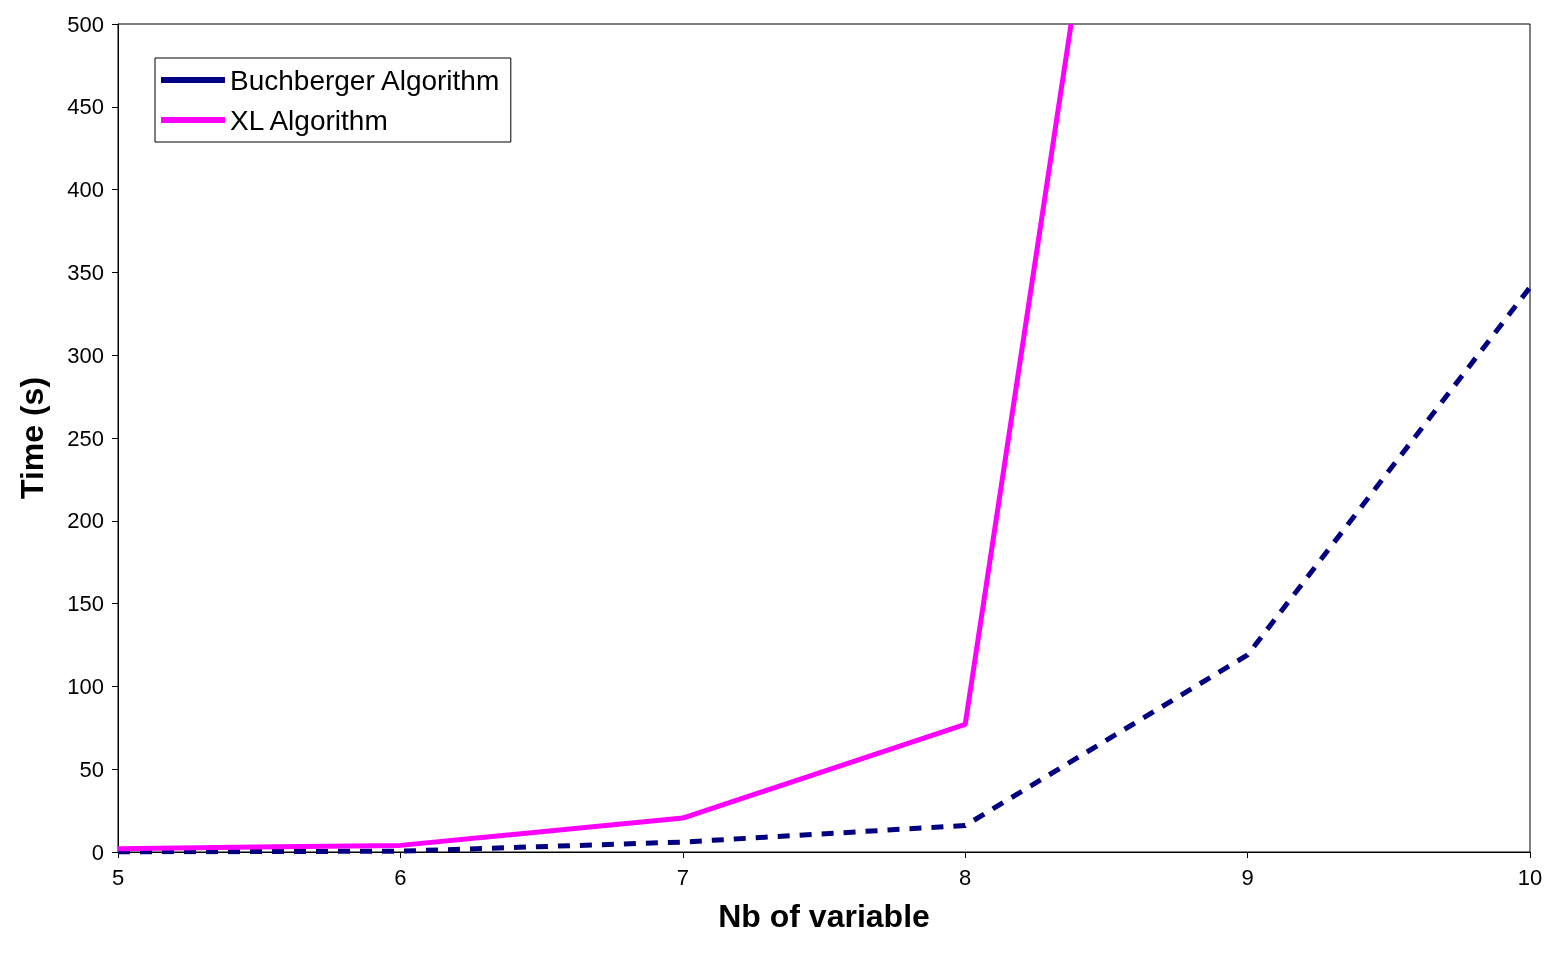 The height and width of the screenshot is (953, 1552). I want to click on y-axis-title: Time (s), so click(32, 438).